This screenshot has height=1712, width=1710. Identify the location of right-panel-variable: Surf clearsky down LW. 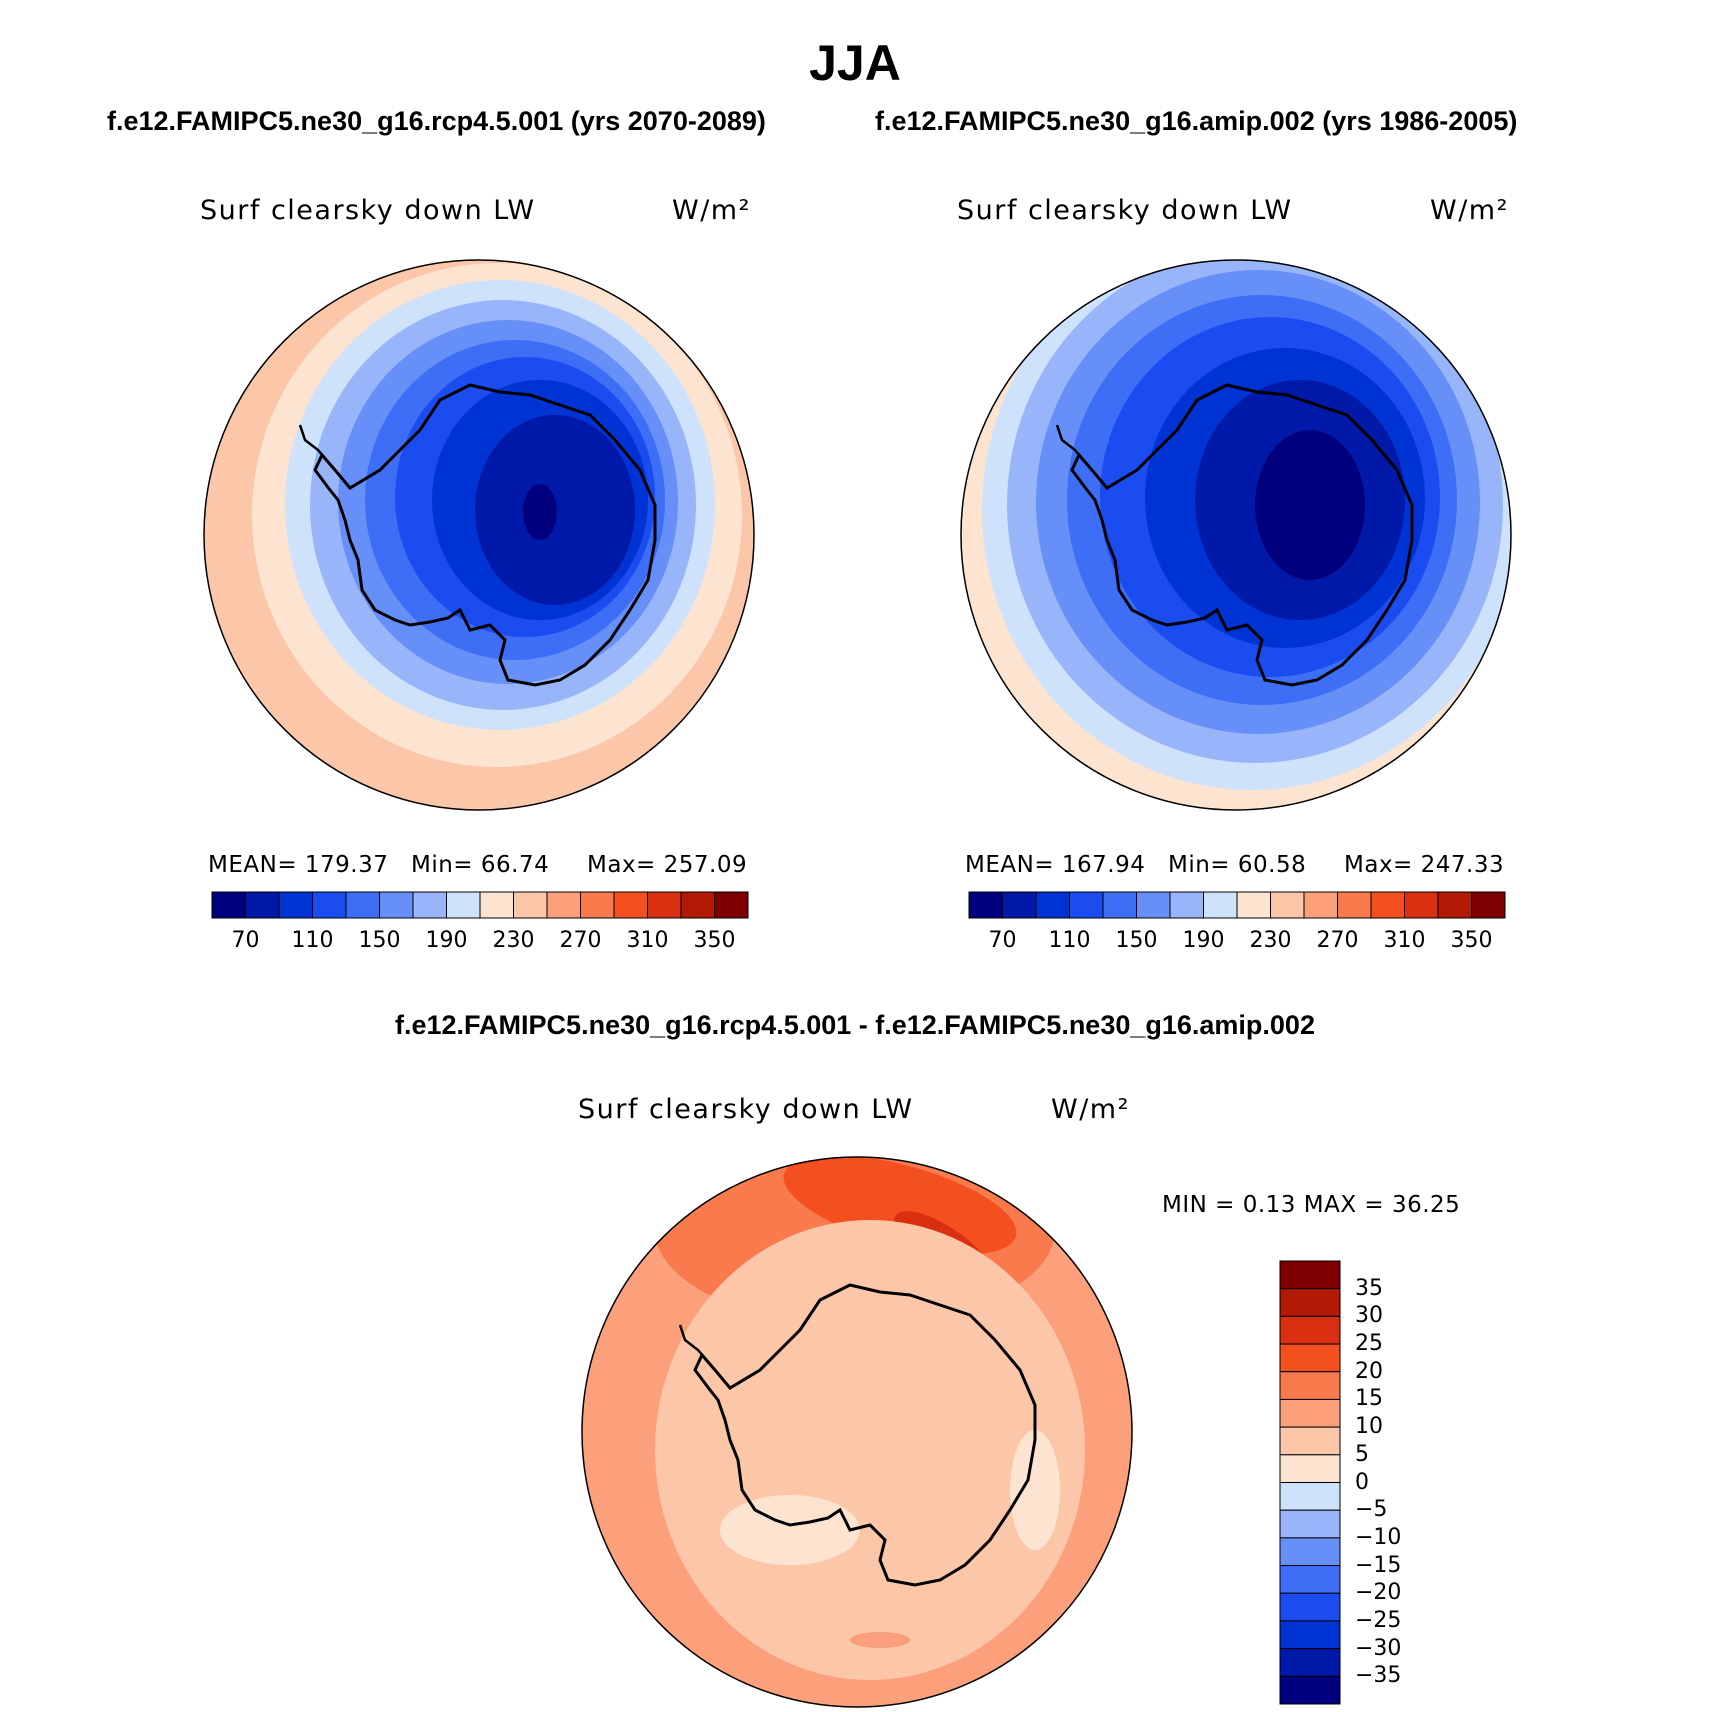
(1125, 210).